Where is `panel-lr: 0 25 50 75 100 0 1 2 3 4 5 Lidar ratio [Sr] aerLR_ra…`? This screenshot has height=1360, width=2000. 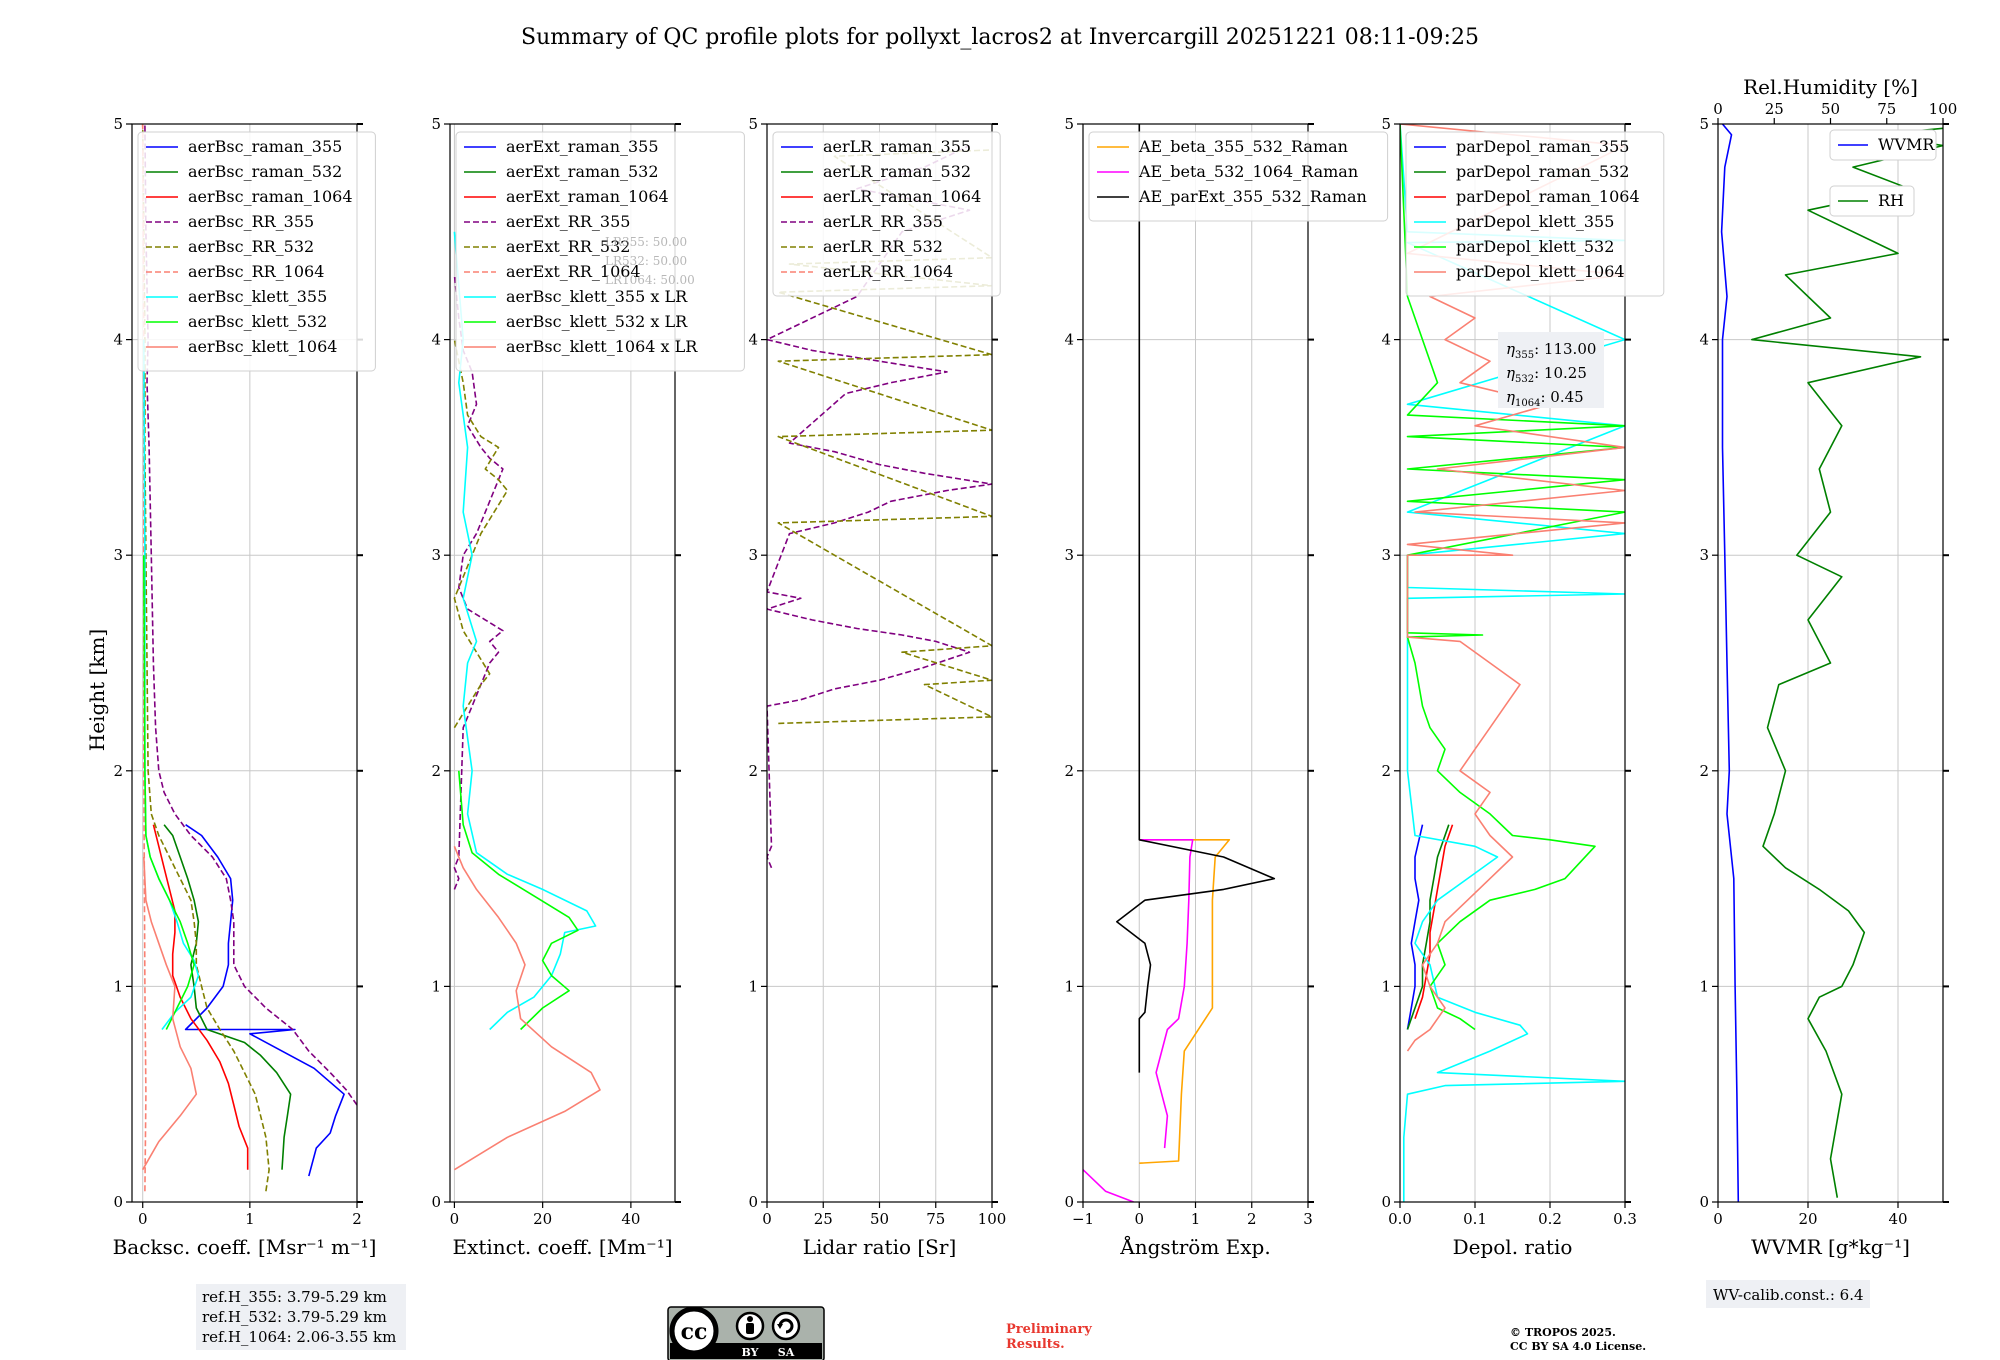 panel-lr: 0 25 50 75 100 0 1 2 3 4 5 Lidar ratio [Sr] aerLR_ra… is located at coordinates (877, 687).